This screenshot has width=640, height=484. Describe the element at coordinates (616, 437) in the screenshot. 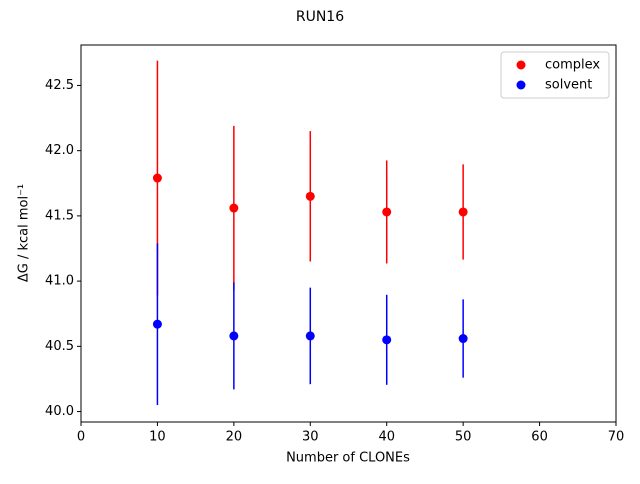

I see `x-tick-label: 70` at that location.